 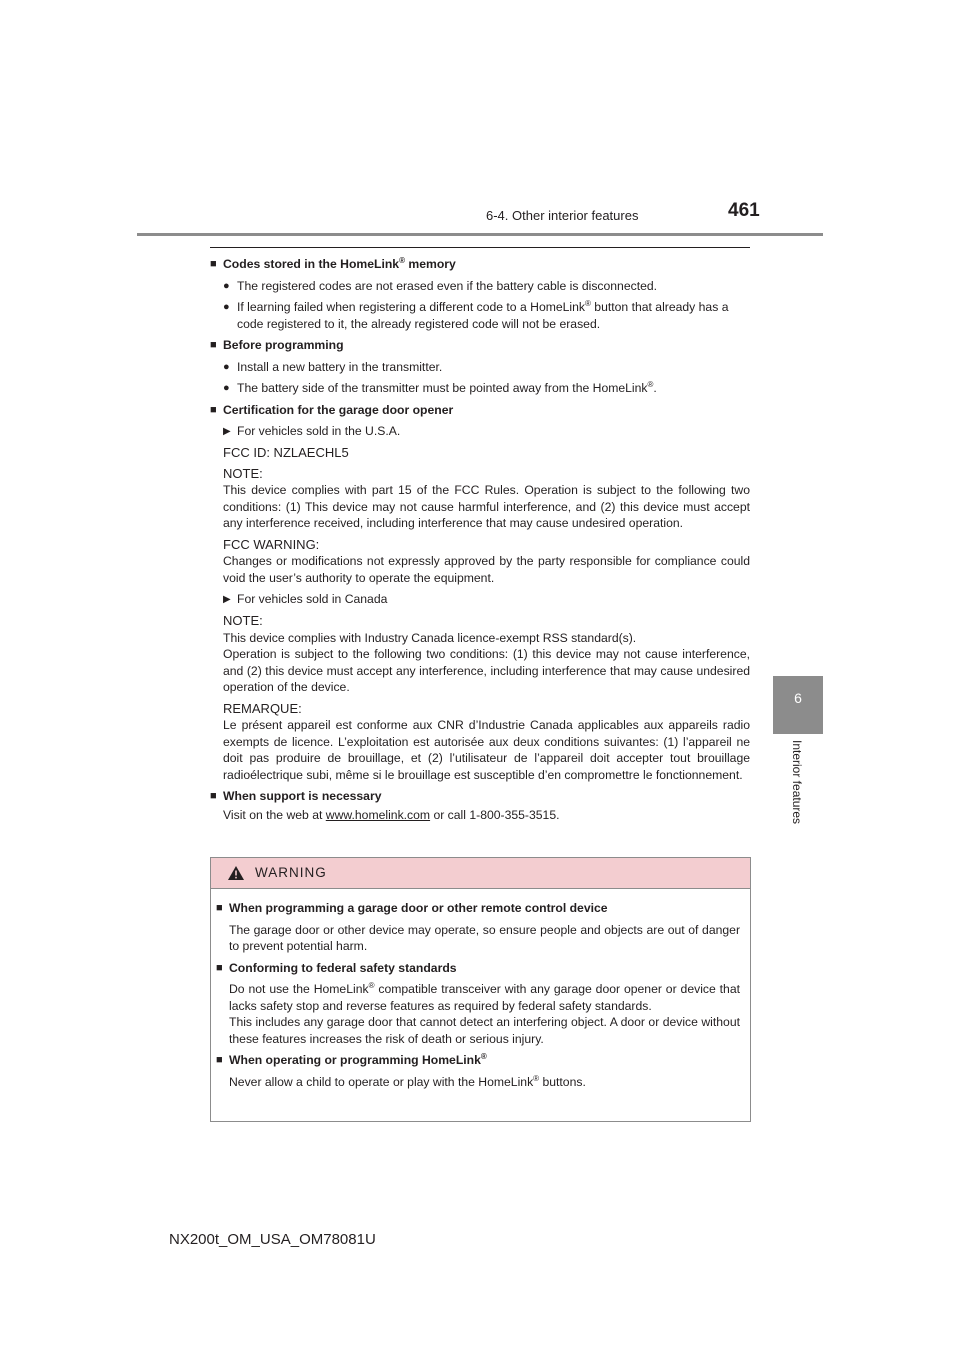 I want to click on chapter-tab-label: Interior features, so click(x=797, y=782).